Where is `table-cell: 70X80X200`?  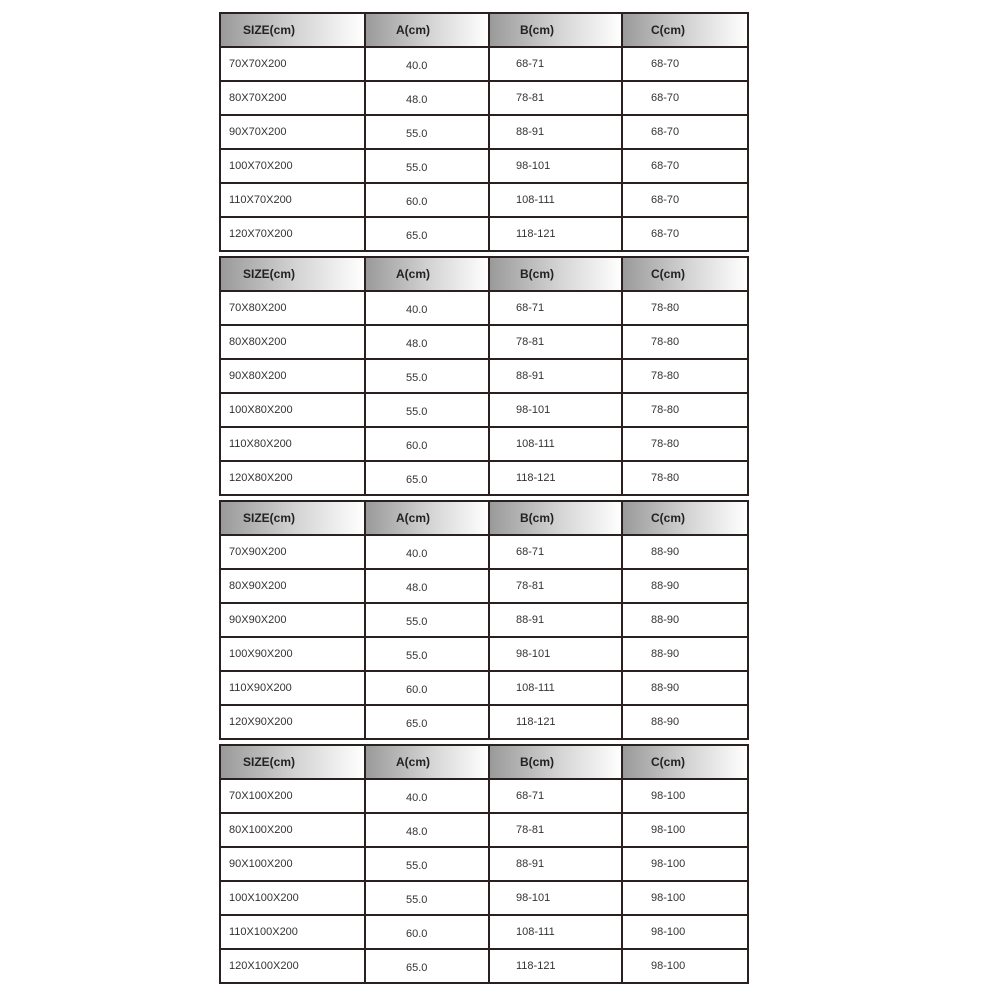 table-cell: 70X80X200 is located at coordinates (292, 308).